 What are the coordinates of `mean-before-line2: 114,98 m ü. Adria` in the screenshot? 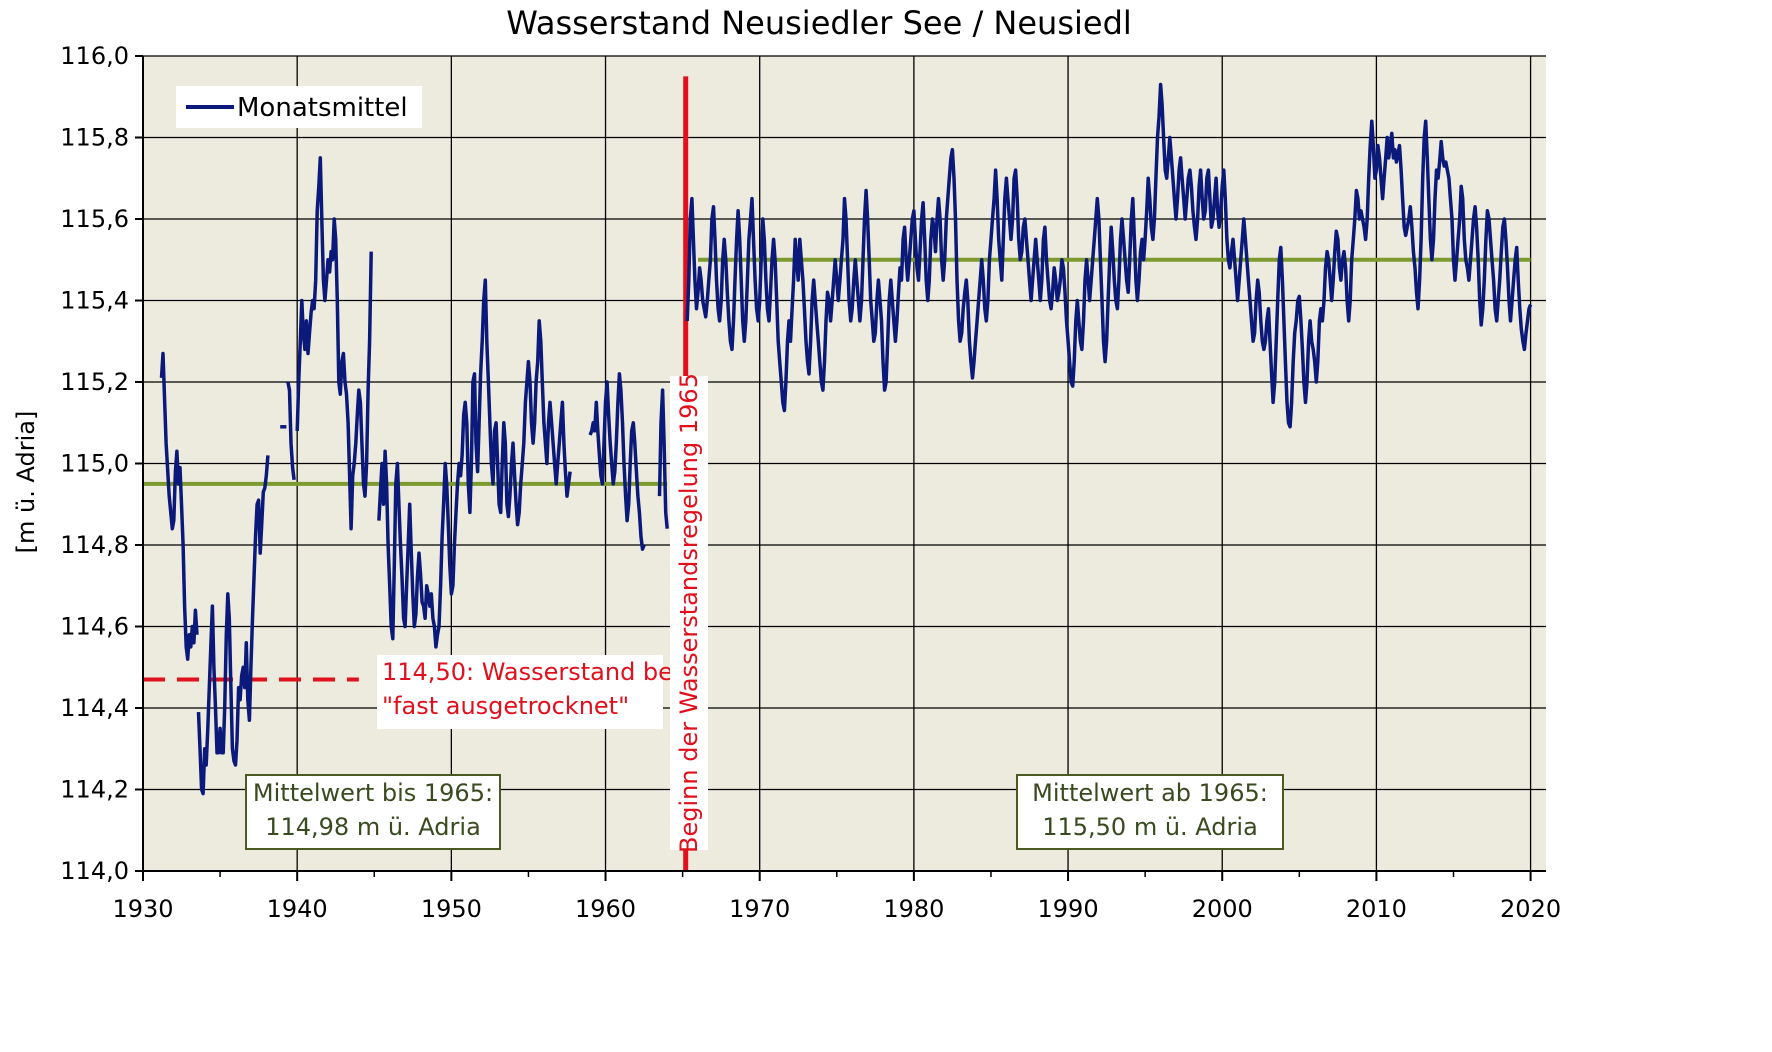 It's located at (373, 827).